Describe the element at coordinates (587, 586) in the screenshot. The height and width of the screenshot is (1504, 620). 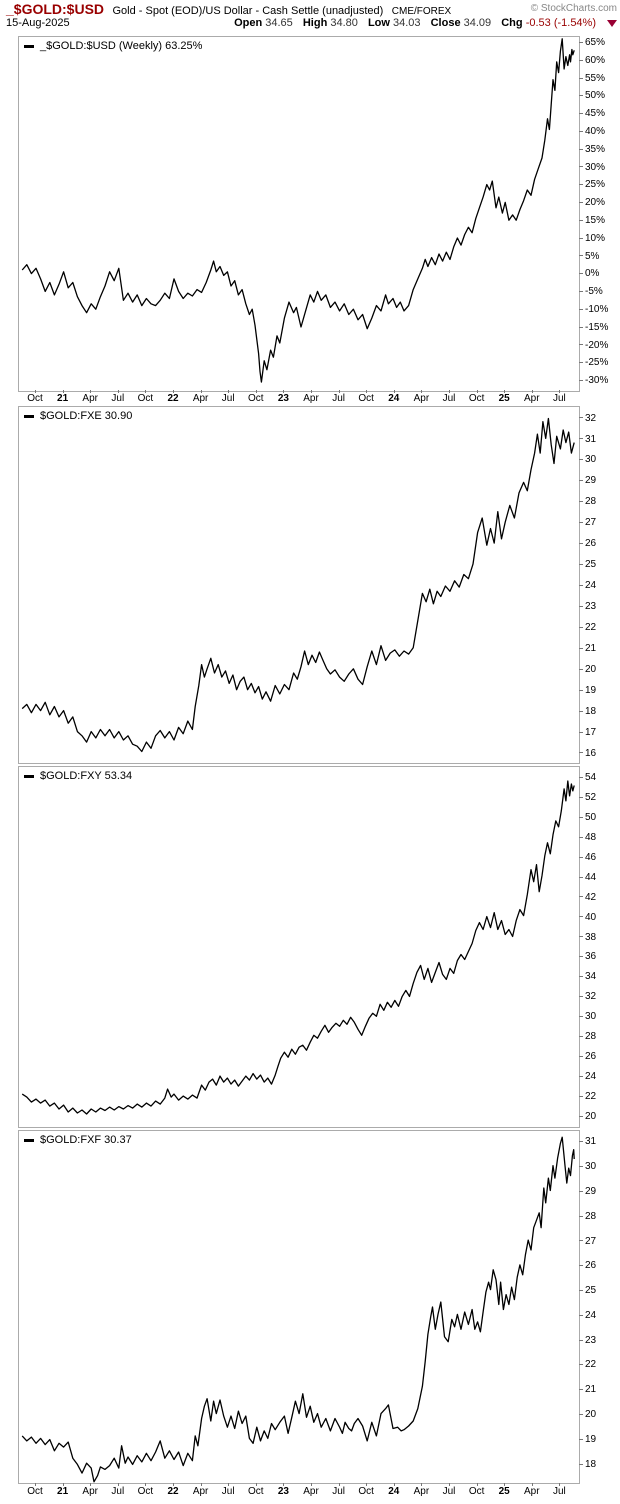
I see `y-tick-label: 24` at that location.